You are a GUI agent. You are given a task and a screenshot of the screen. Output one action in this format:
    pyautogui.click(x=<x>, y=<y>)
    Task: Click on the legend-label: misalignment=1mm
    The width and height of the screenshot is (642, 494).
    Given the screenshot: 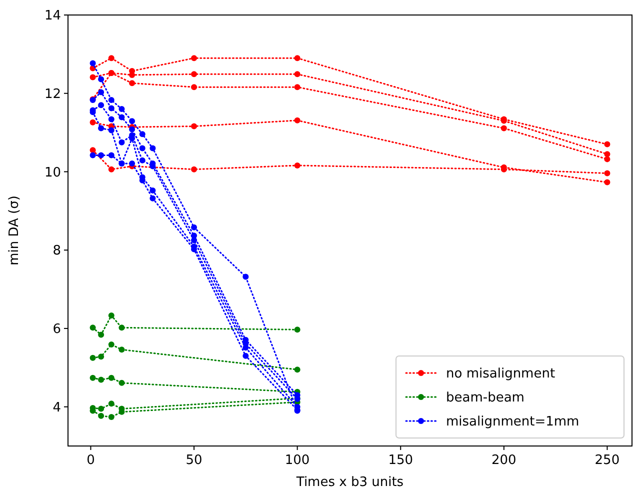 What is the action you would take?
    pyautogui.click(x=513, y=422)
    